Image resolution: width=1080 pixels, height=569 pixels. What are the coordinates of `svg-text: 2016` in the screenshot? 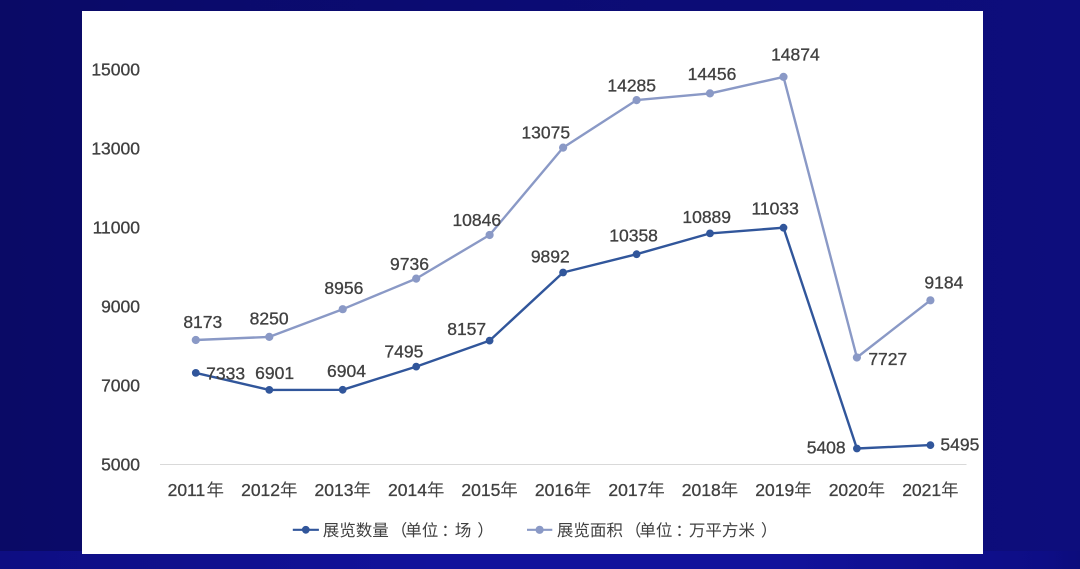 It's located at (554, 490).